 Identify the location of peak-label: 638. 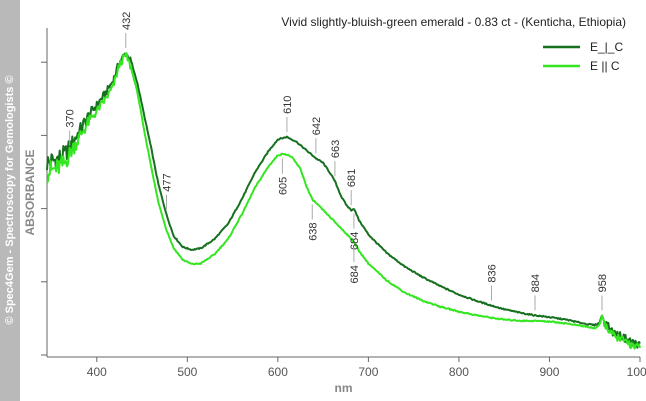
(313, 231).